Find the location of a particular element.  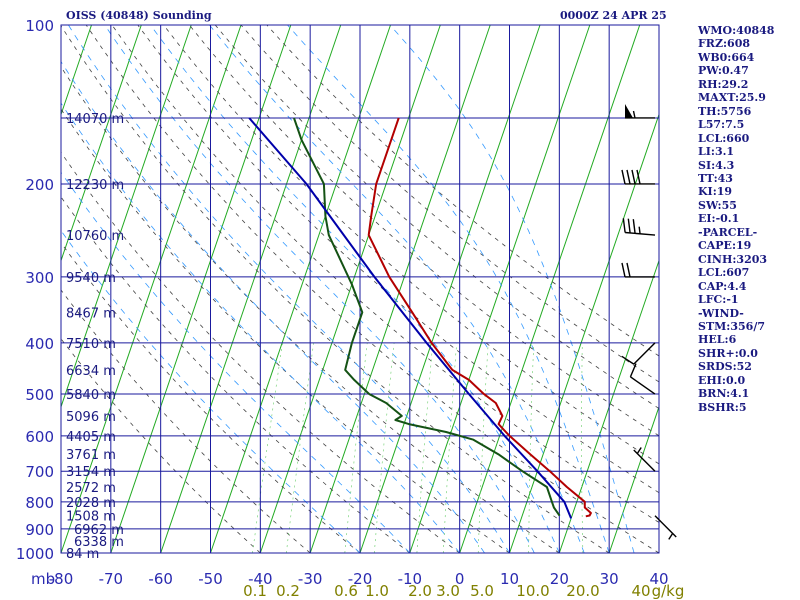

mixing-ratio-label: 2.0 is located at coordinates (420, 591).